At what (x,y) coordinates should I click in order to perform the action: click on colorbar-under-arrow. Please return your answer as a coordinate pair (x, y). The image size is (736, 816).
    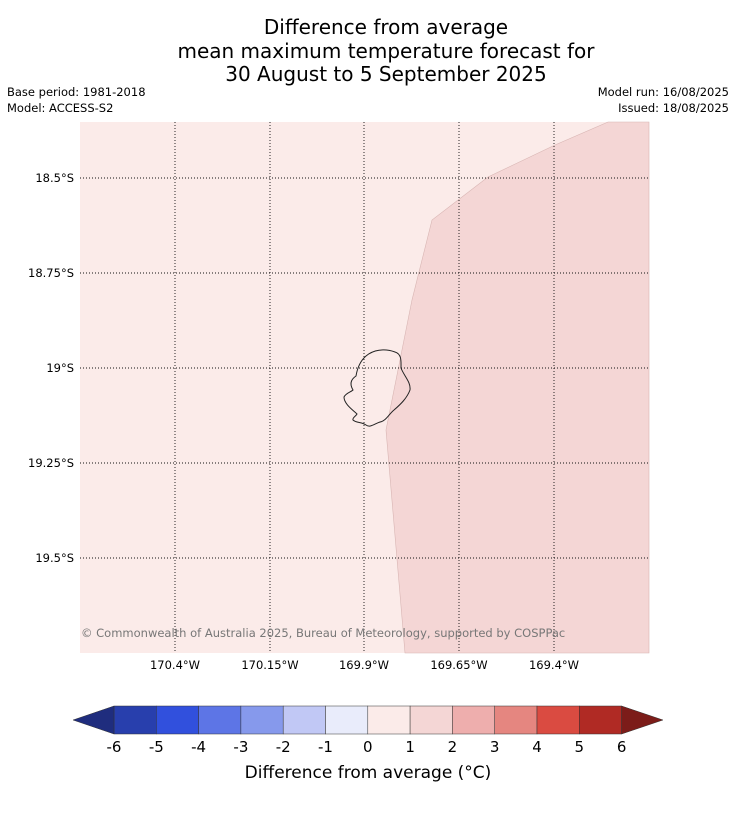
    Looking at the image, I should click on (93, 720).